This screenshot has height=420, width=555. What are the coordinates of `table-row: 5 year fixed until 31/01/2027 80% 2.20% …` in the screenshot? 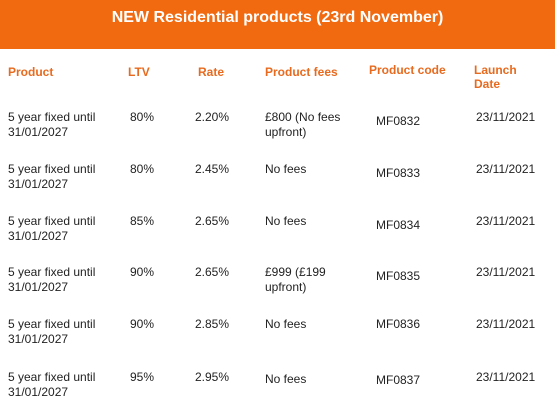 It's located at (277, 136).